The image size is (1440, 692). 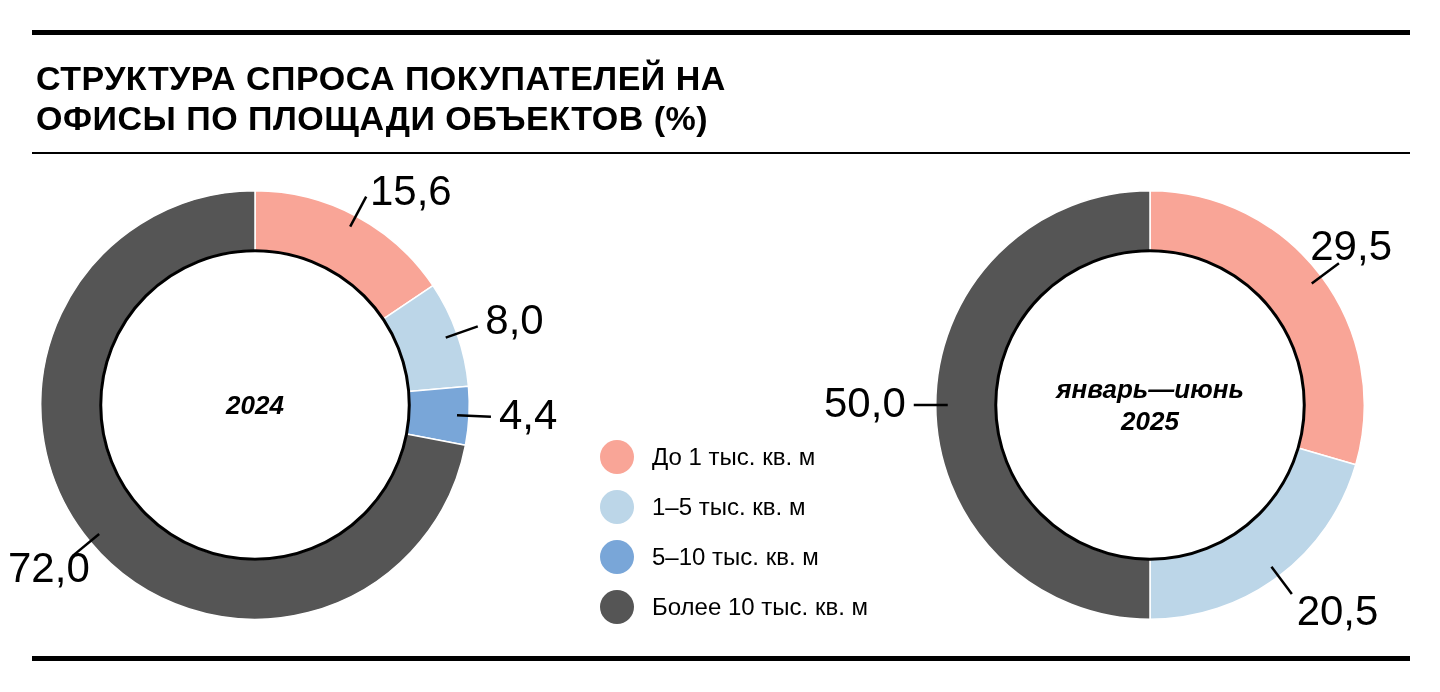 What do you see at coordinates (410, 190) in the screenshot?
I see `data-label: 15,6` at bounding box center [410, 190].